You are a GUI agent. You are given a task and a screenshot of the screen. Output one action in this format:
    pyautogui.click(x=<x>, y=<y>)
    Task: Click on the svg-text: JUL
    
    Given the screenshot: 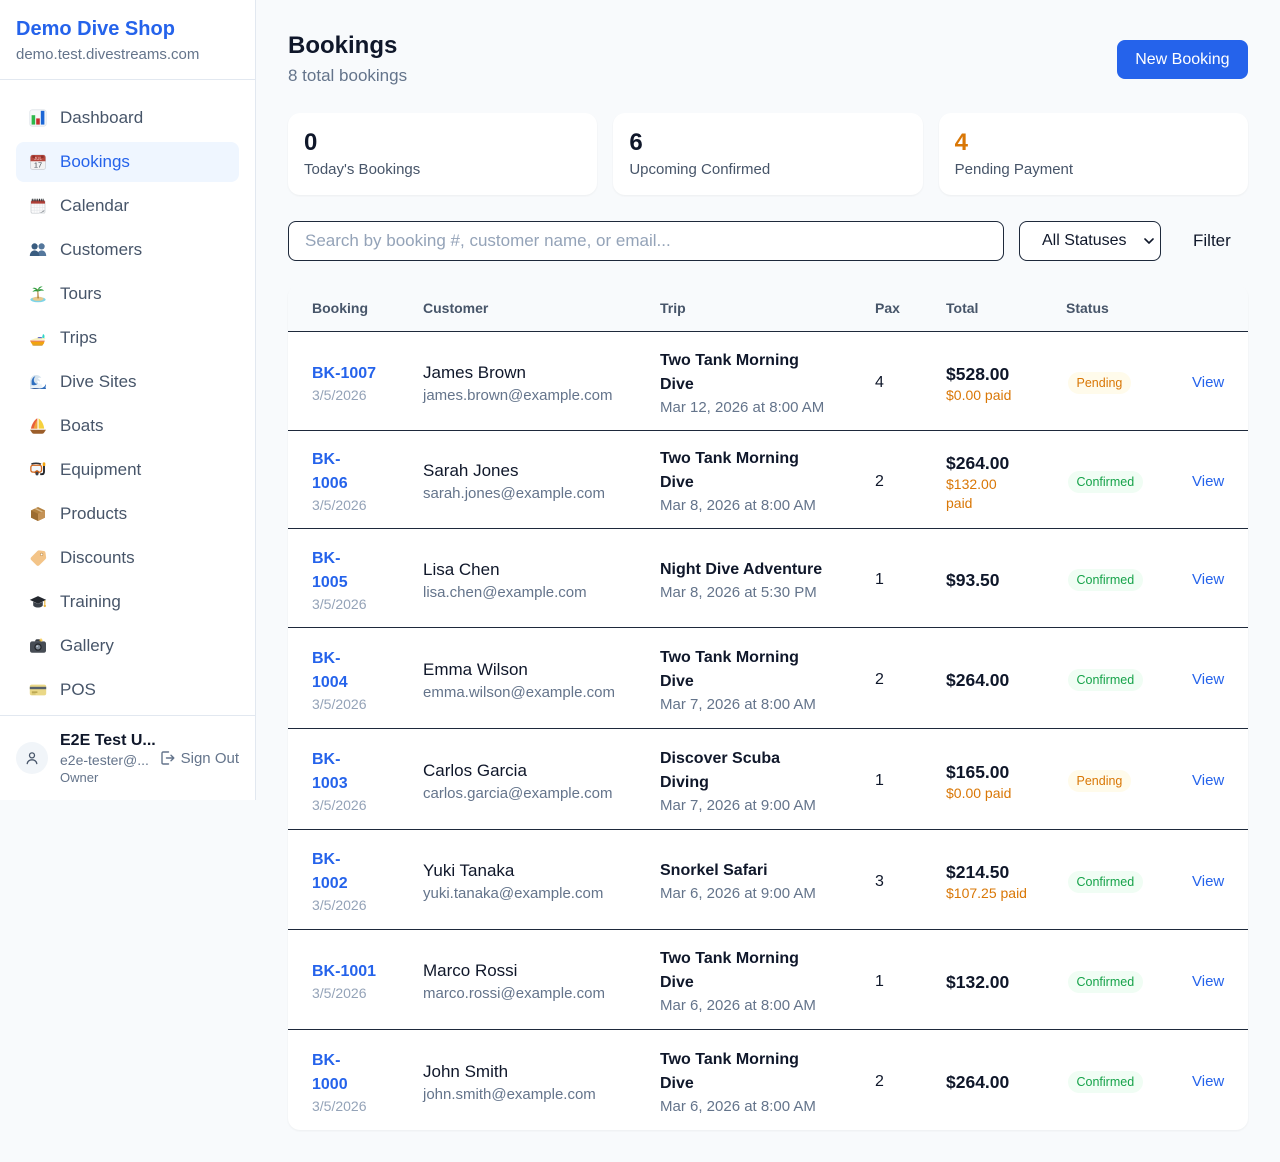 What is the action you would take?
    pyautogui.click(x=38, y=158)
    